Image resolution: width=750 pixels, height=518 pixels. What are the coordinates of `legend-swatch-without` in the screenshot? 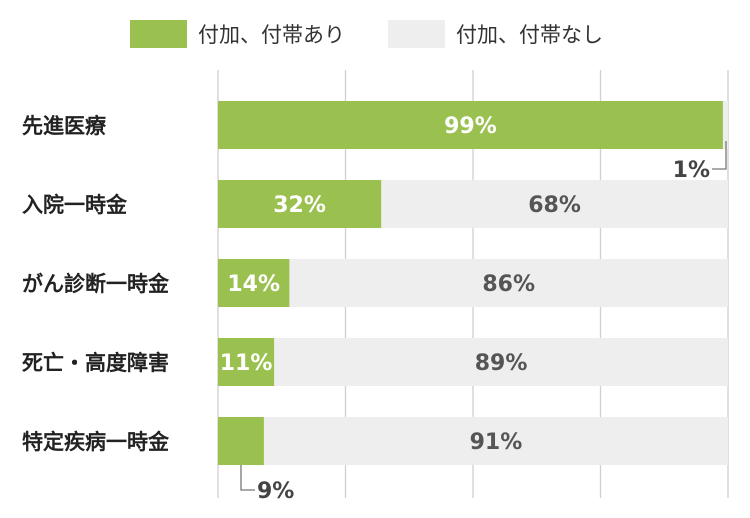 It's located at (416, 34).